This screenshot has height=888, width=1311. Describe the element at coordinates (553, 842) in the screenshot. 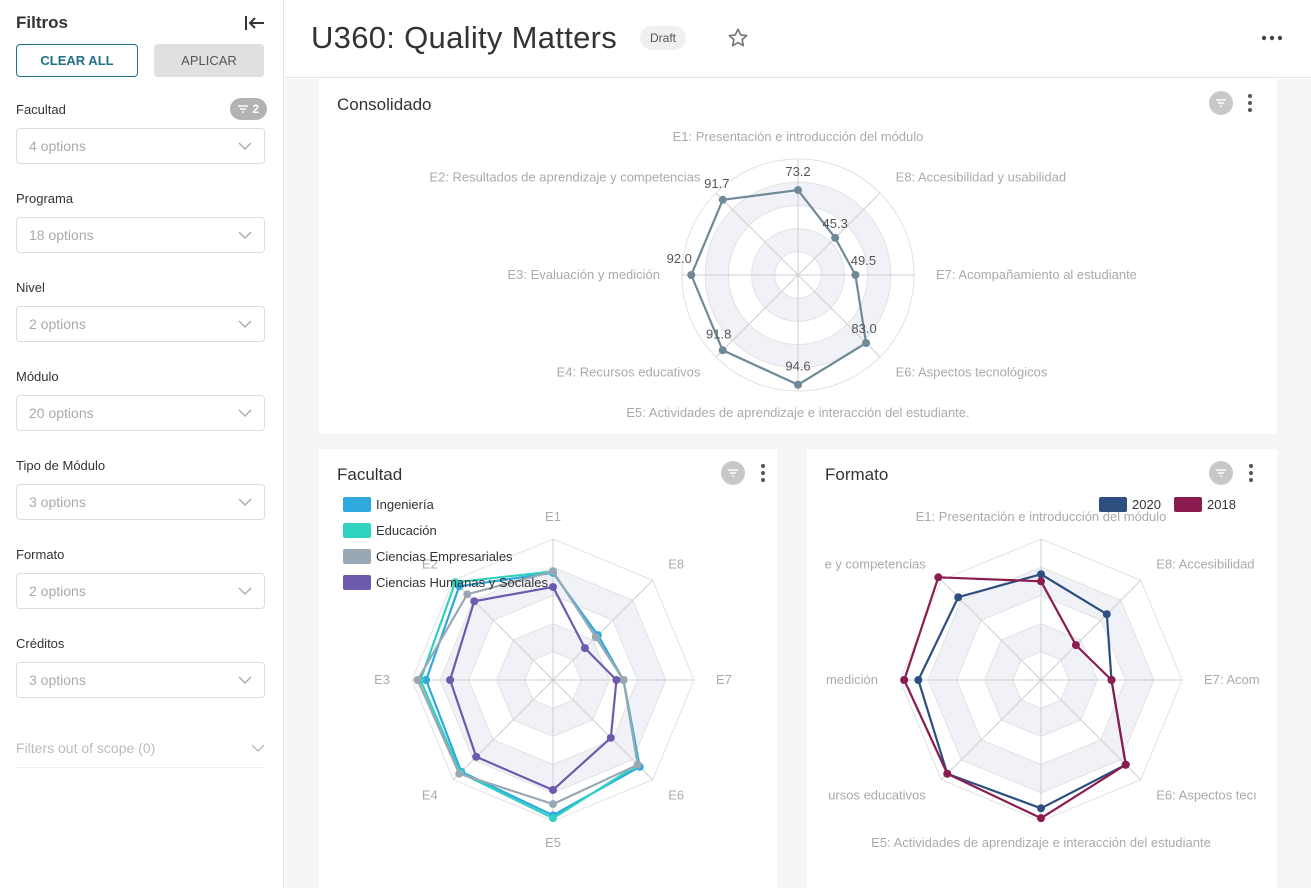

I see `axis-label: E5` at that location.